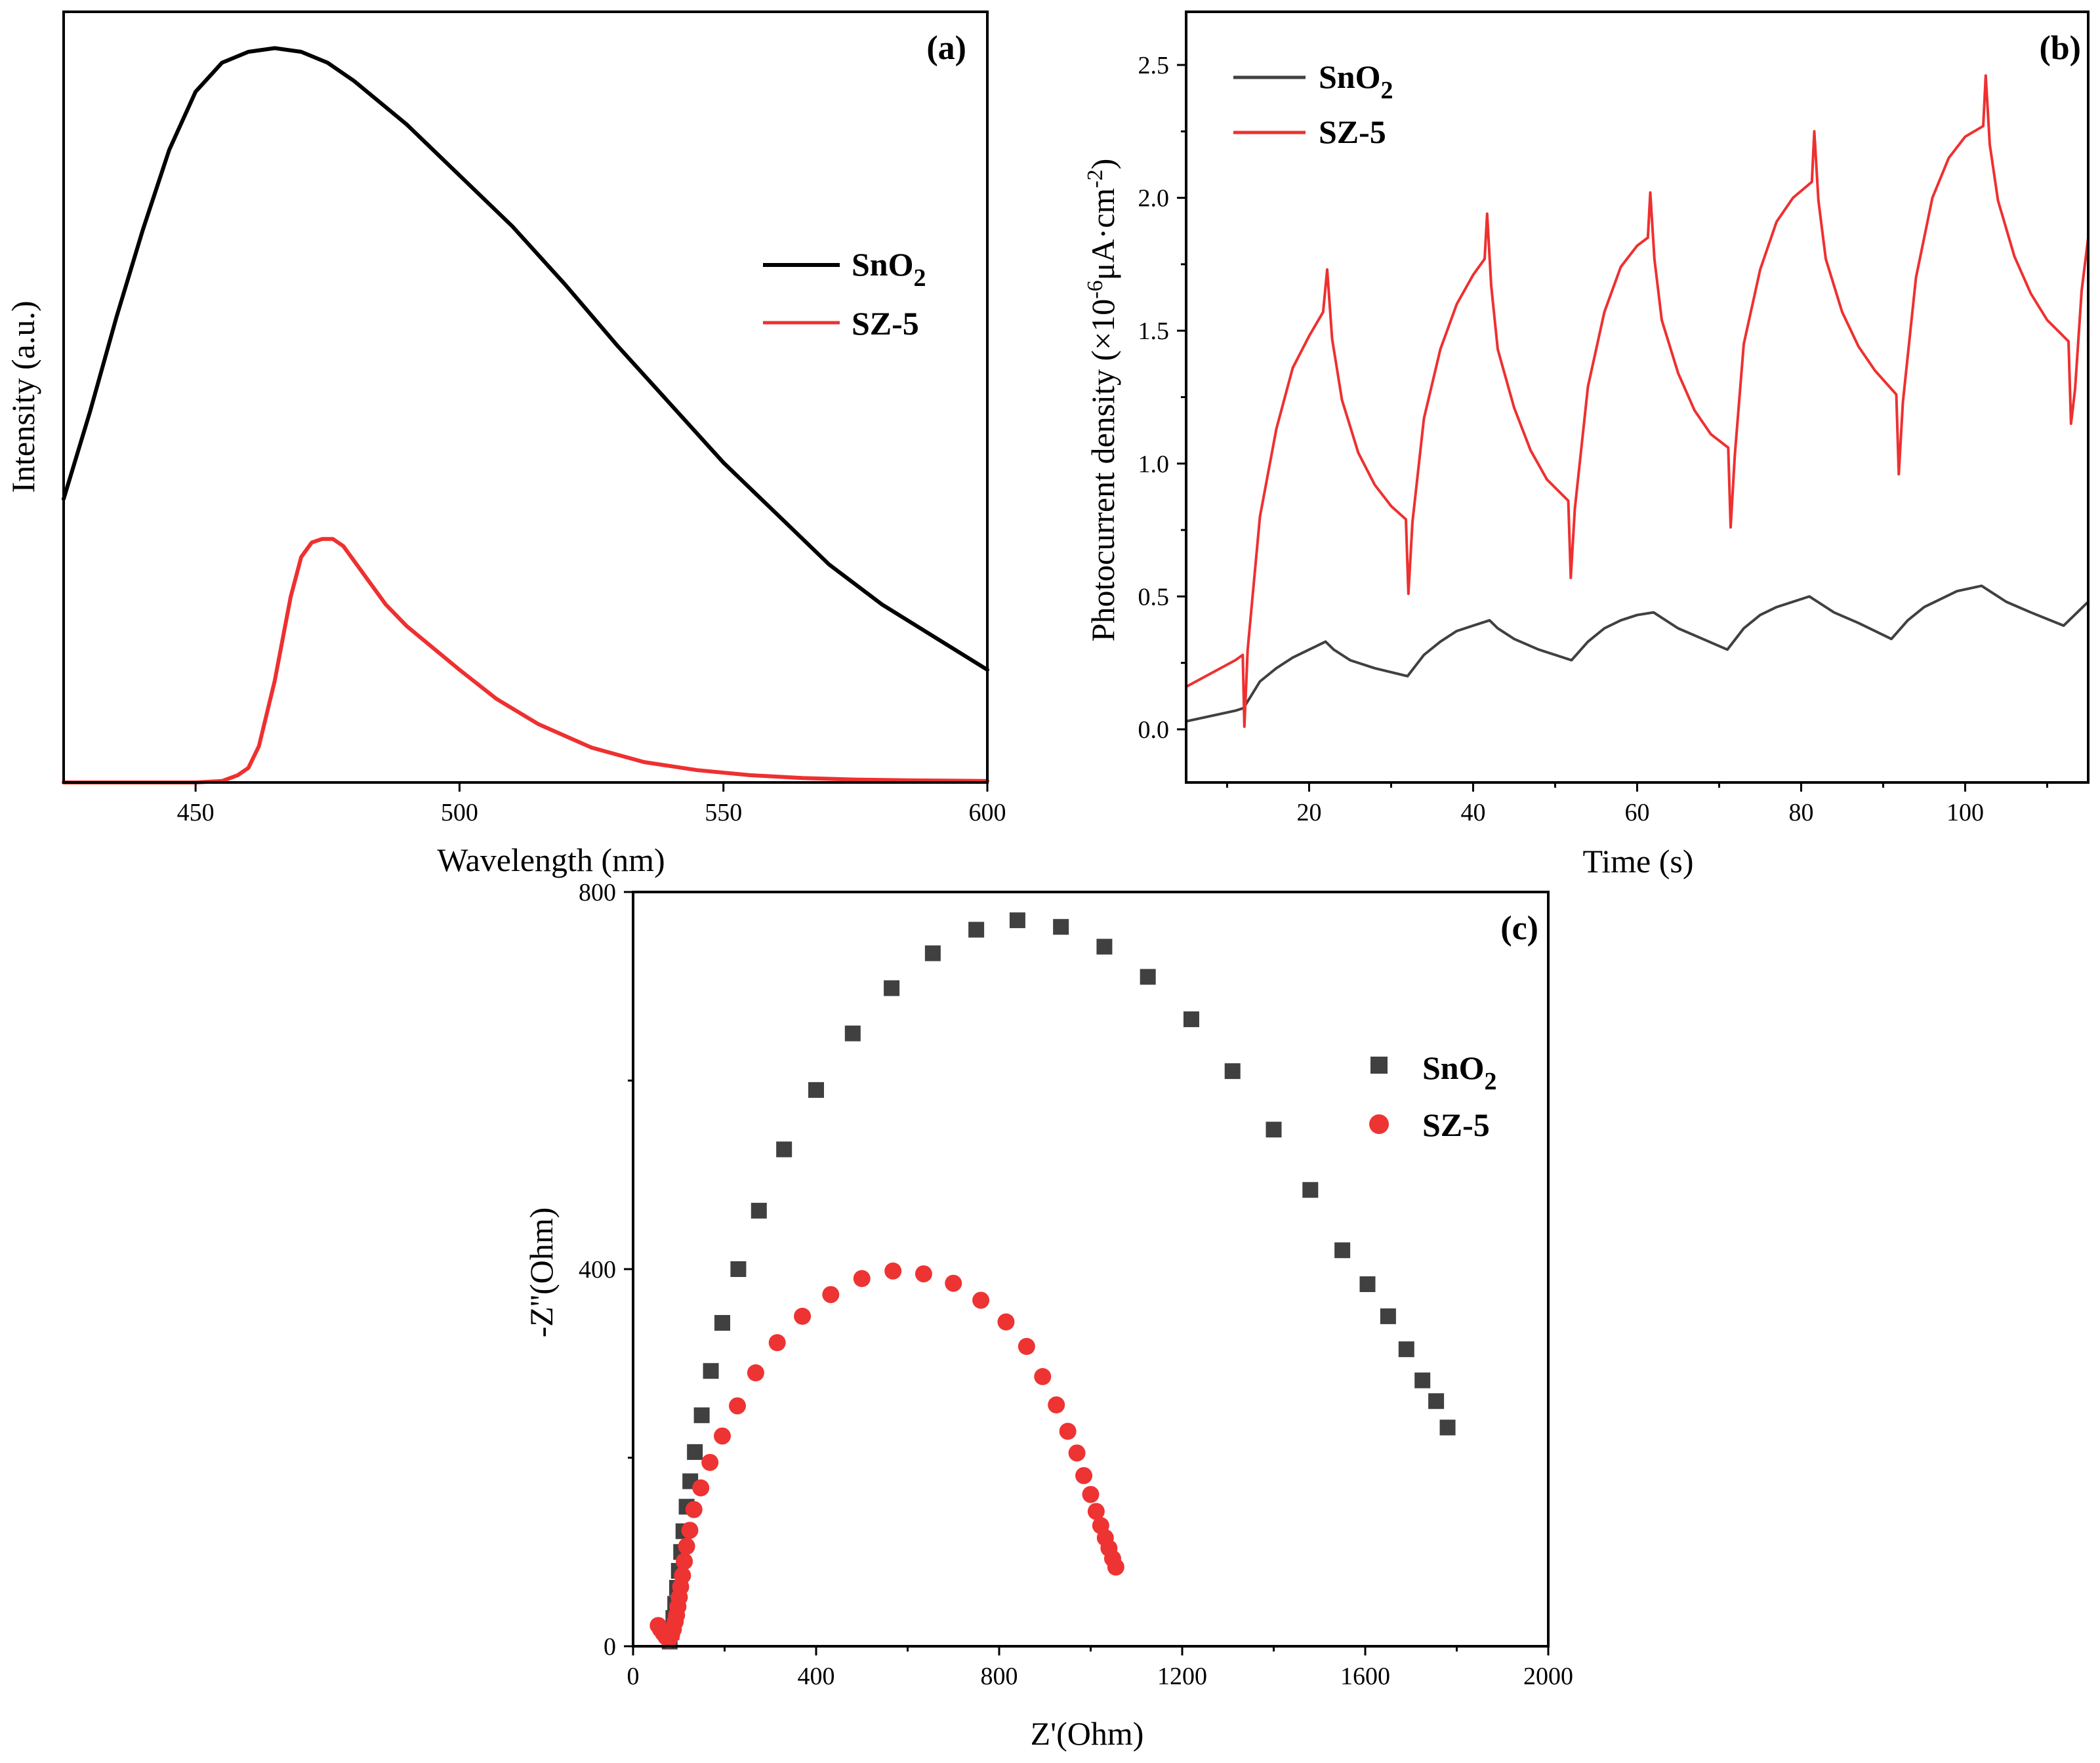 The image size is (2100, 1763). What do you see at coordinates (1965, 812) in the screenshot?
I see `panel-b-x-tick-label: 100` at bounding box center [1965, 812].